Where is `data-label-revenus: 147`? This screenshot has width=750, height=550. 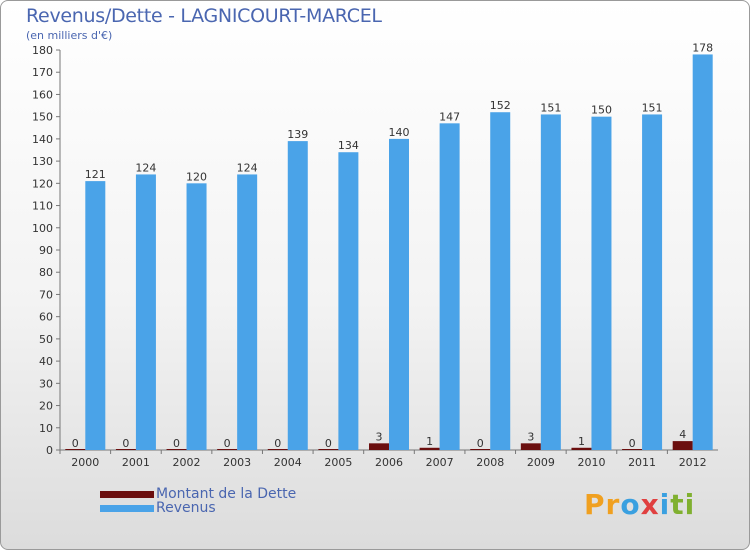 data-label-revenus: 147 is located at coordinates (449, 116).